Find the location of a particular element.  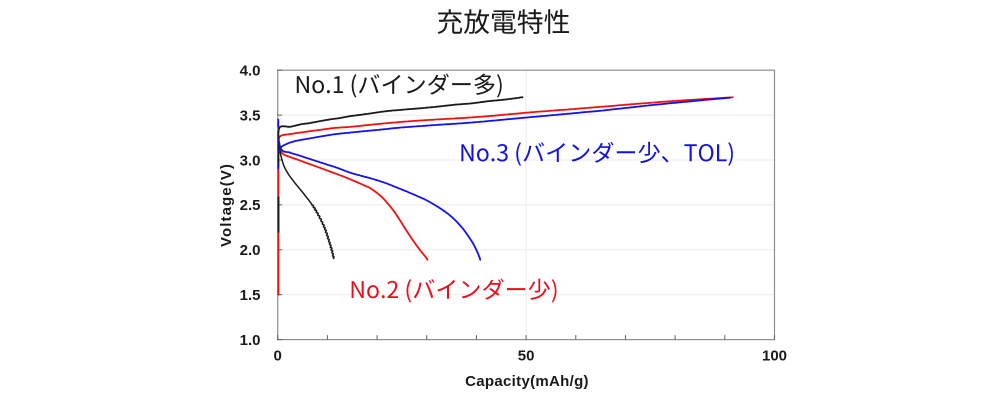

svg-text: 3.0 is located at coordinates (250, 160).